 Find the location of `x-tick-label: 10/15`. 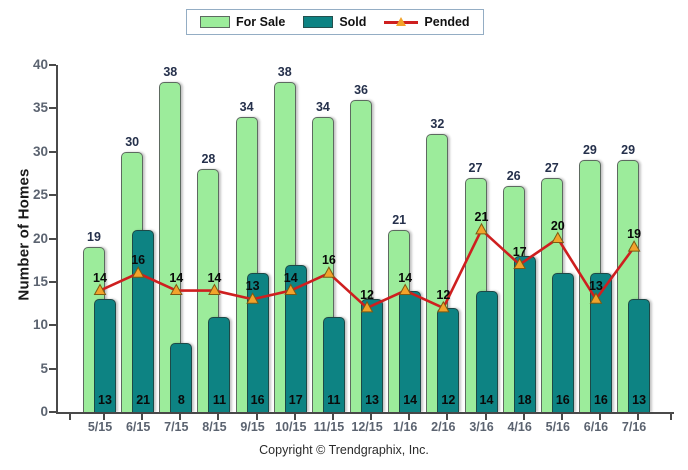

x-tick-label: 10/15 is located at coordinates (291, 427).